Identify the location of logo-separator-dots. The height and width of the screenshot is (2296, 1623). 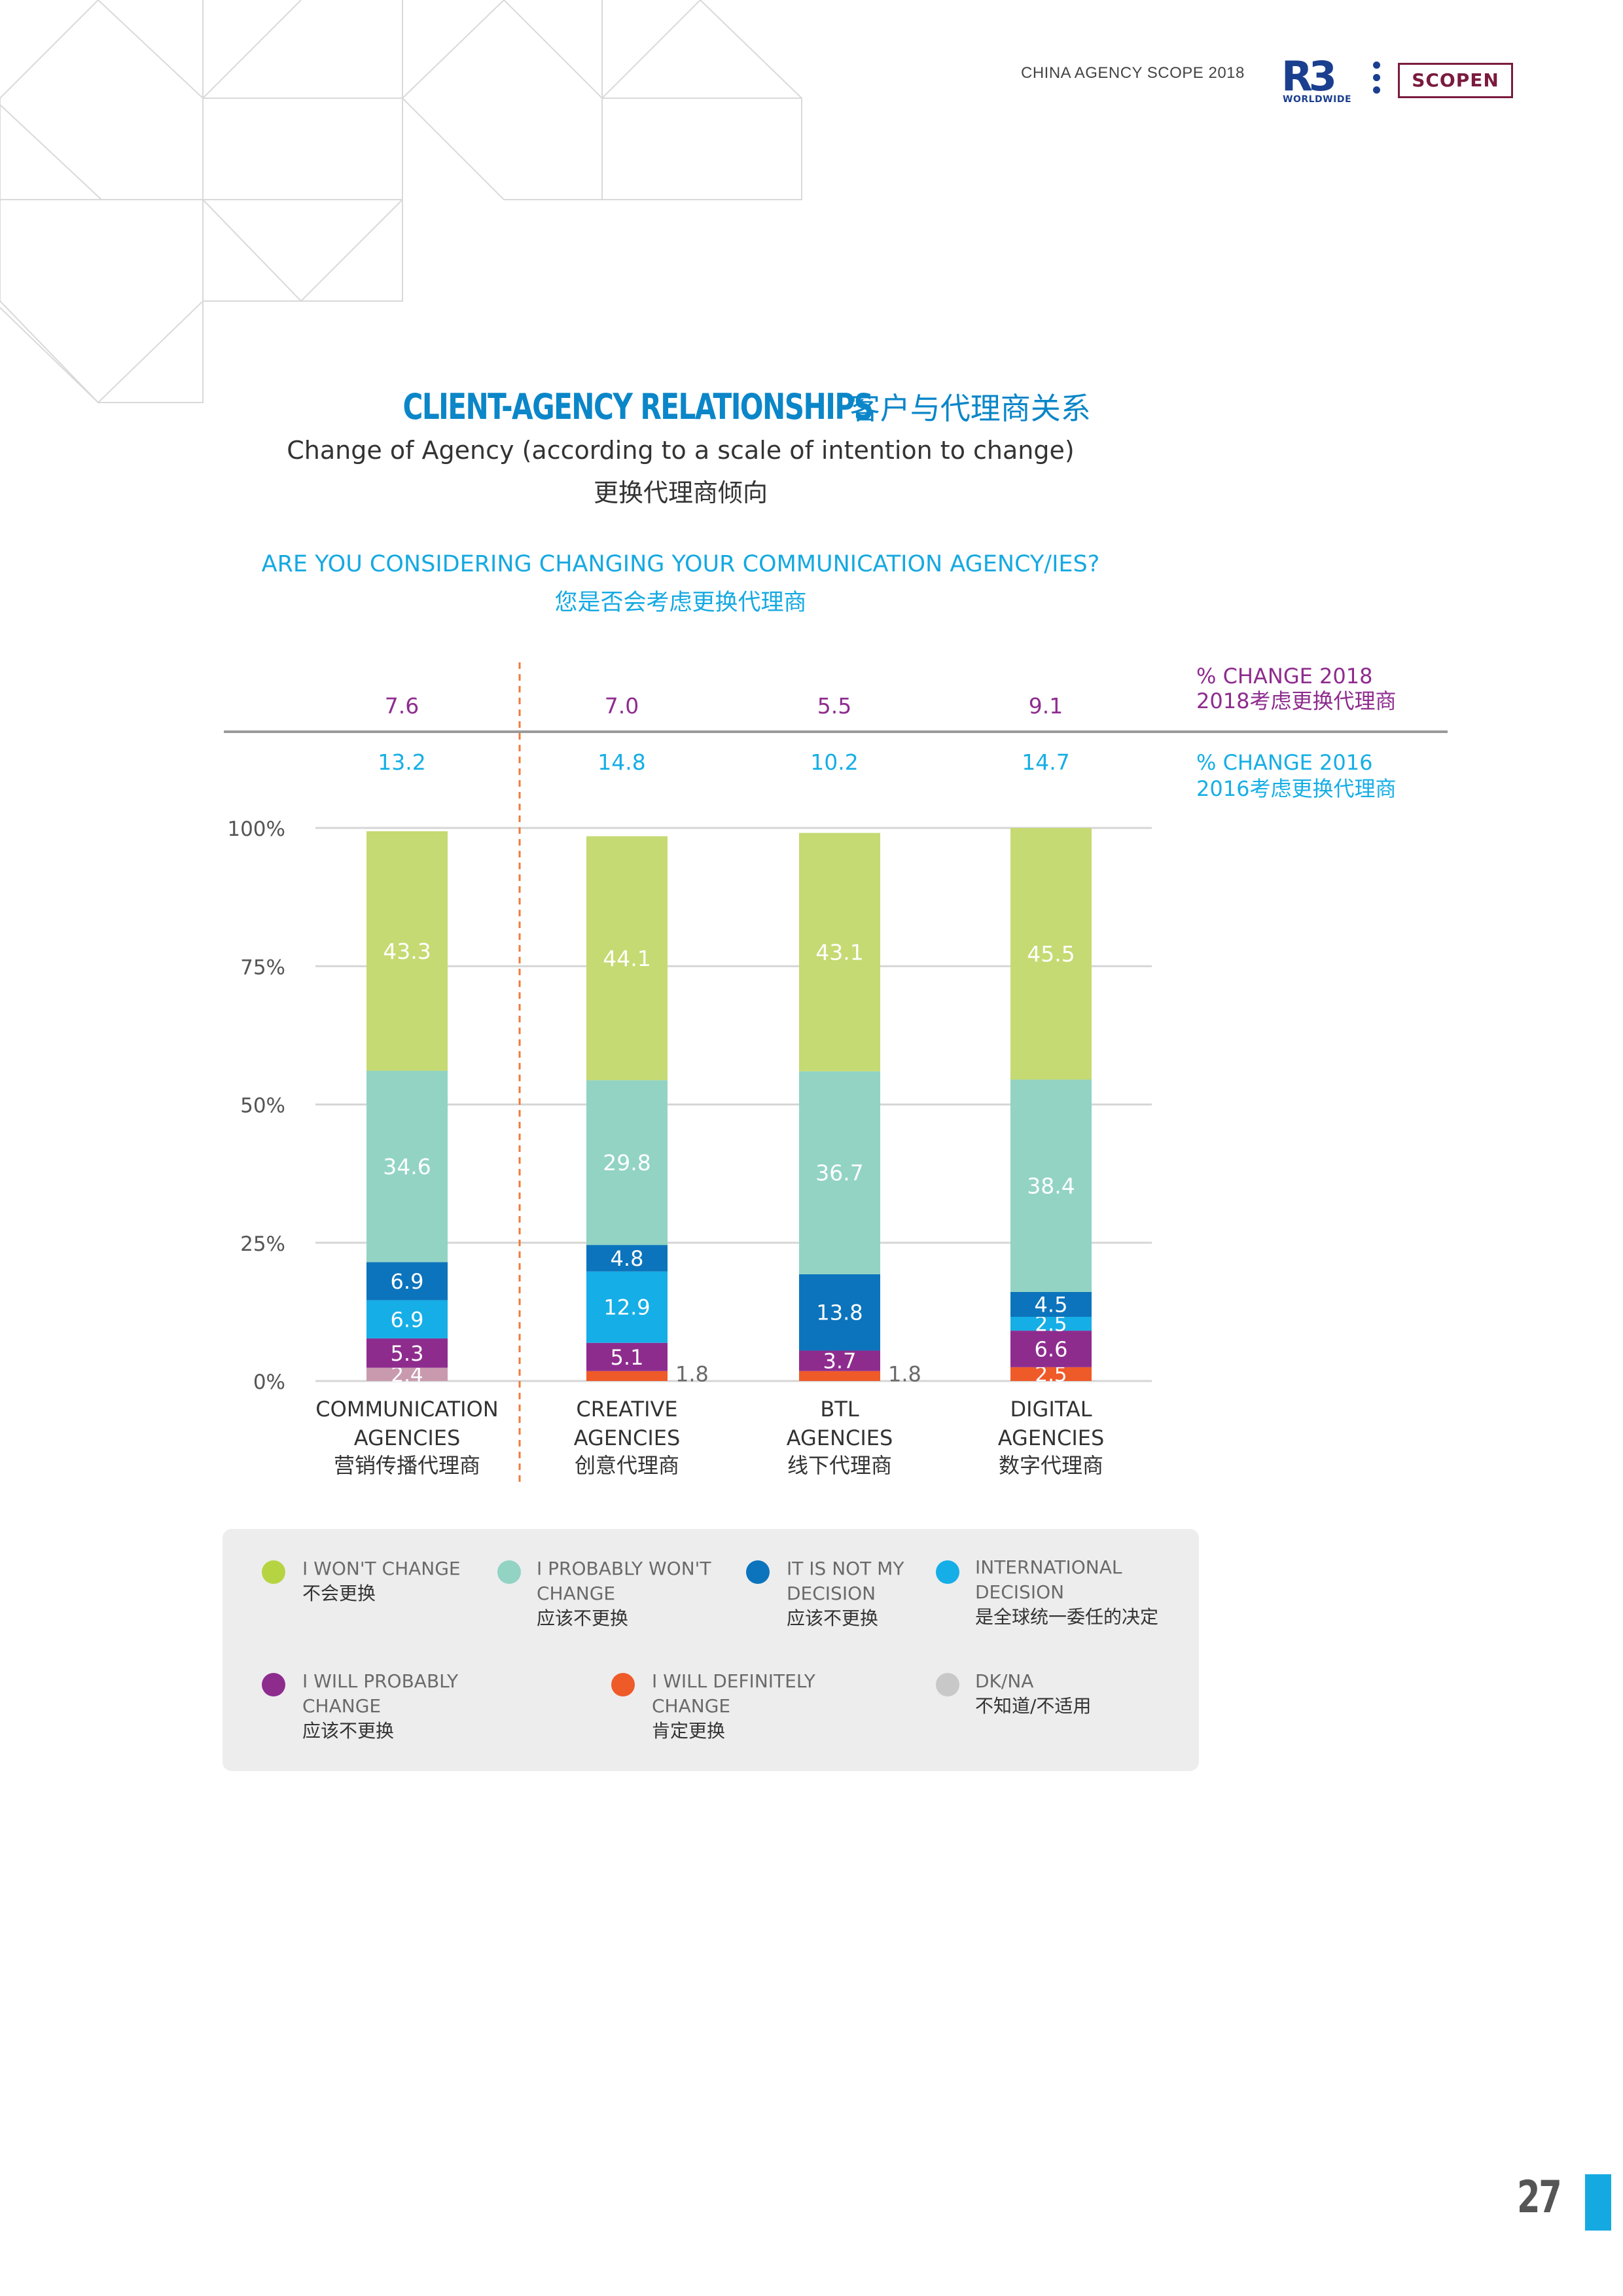
(1377, 80).